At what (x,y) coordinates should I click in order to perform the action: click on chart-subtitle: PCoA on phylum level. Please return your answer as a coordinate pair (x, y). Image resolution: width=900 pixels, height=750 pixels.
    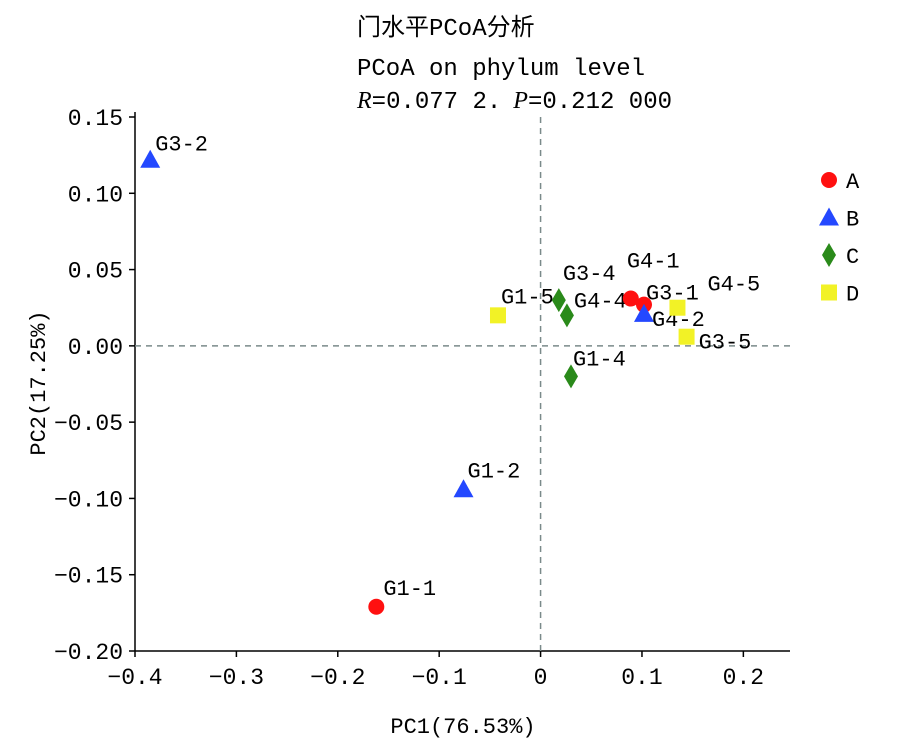
    Looking at the image, I should click on (501, 69).